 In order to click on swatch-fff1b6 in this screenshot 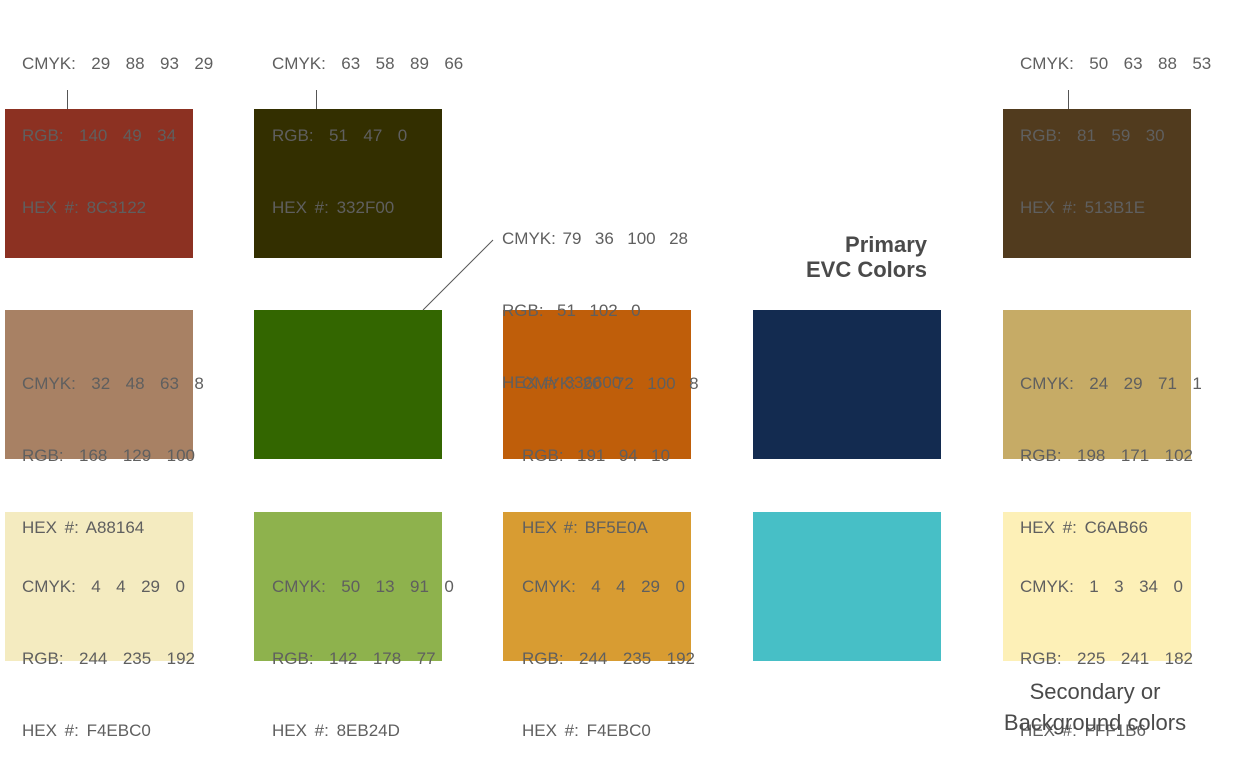, I will do `click(1097, 586)`.